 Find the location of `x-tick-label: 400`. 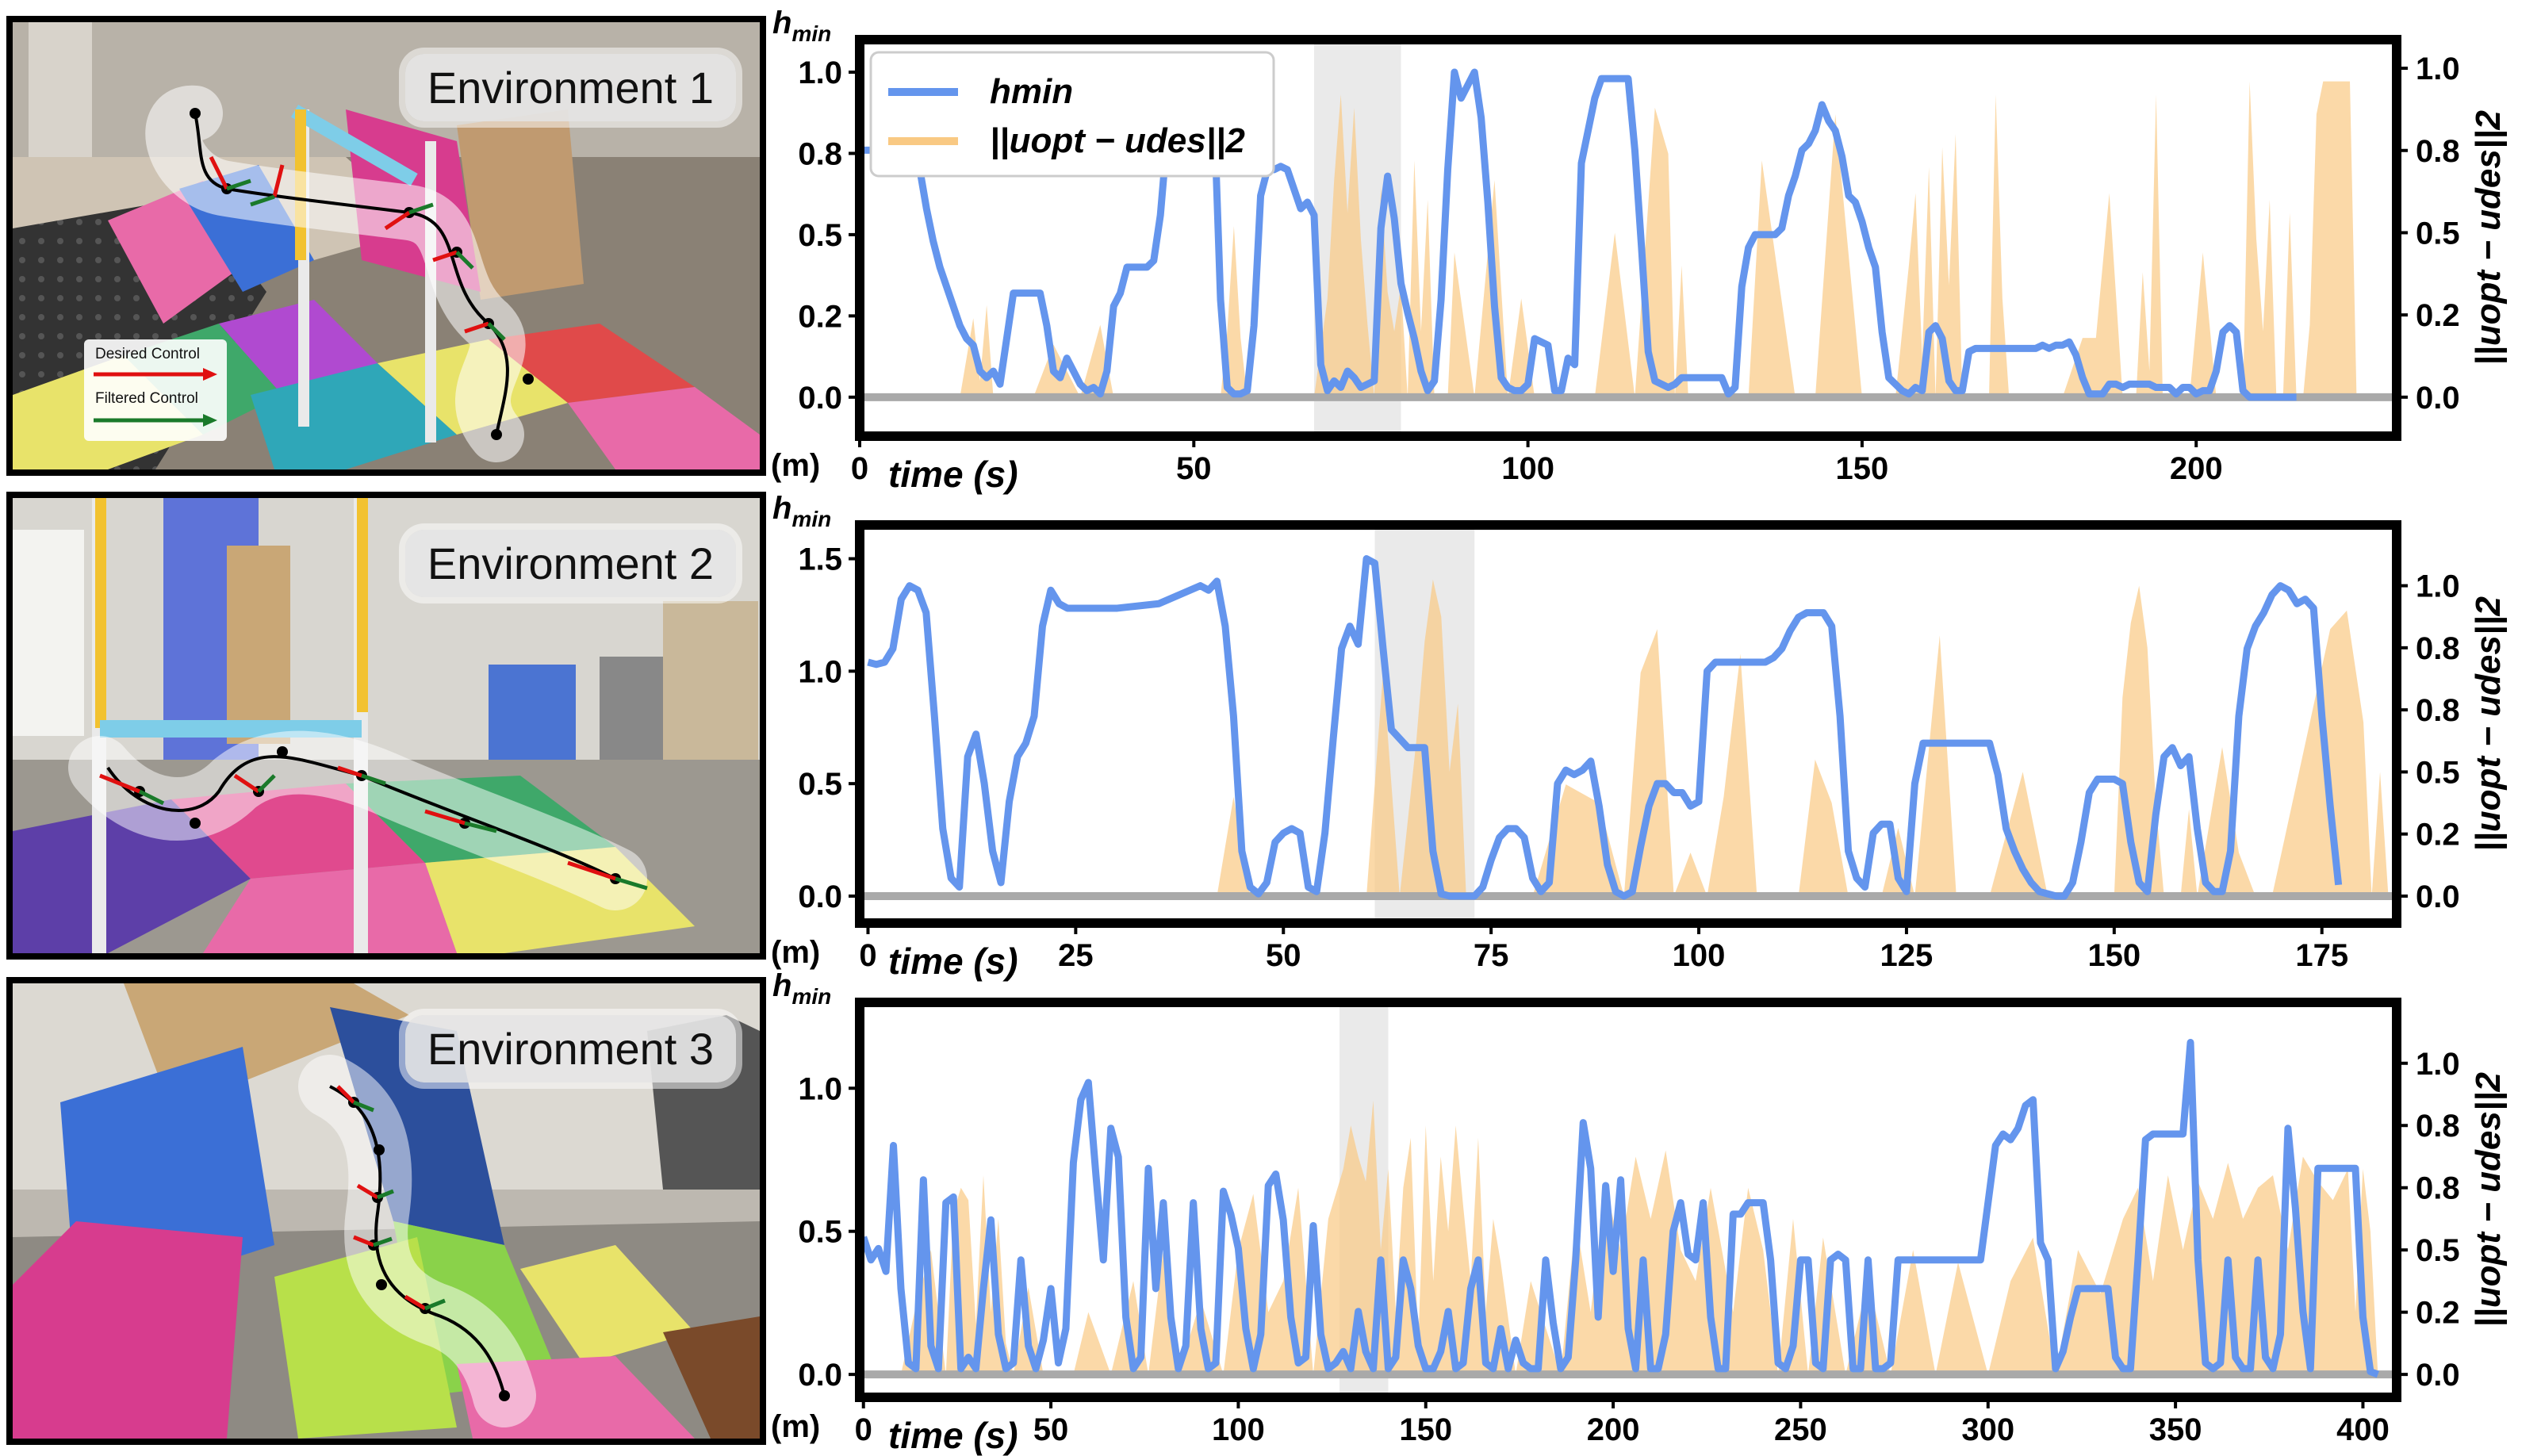

x-tick-label: 400 is located at coordinates (2363, 1429).